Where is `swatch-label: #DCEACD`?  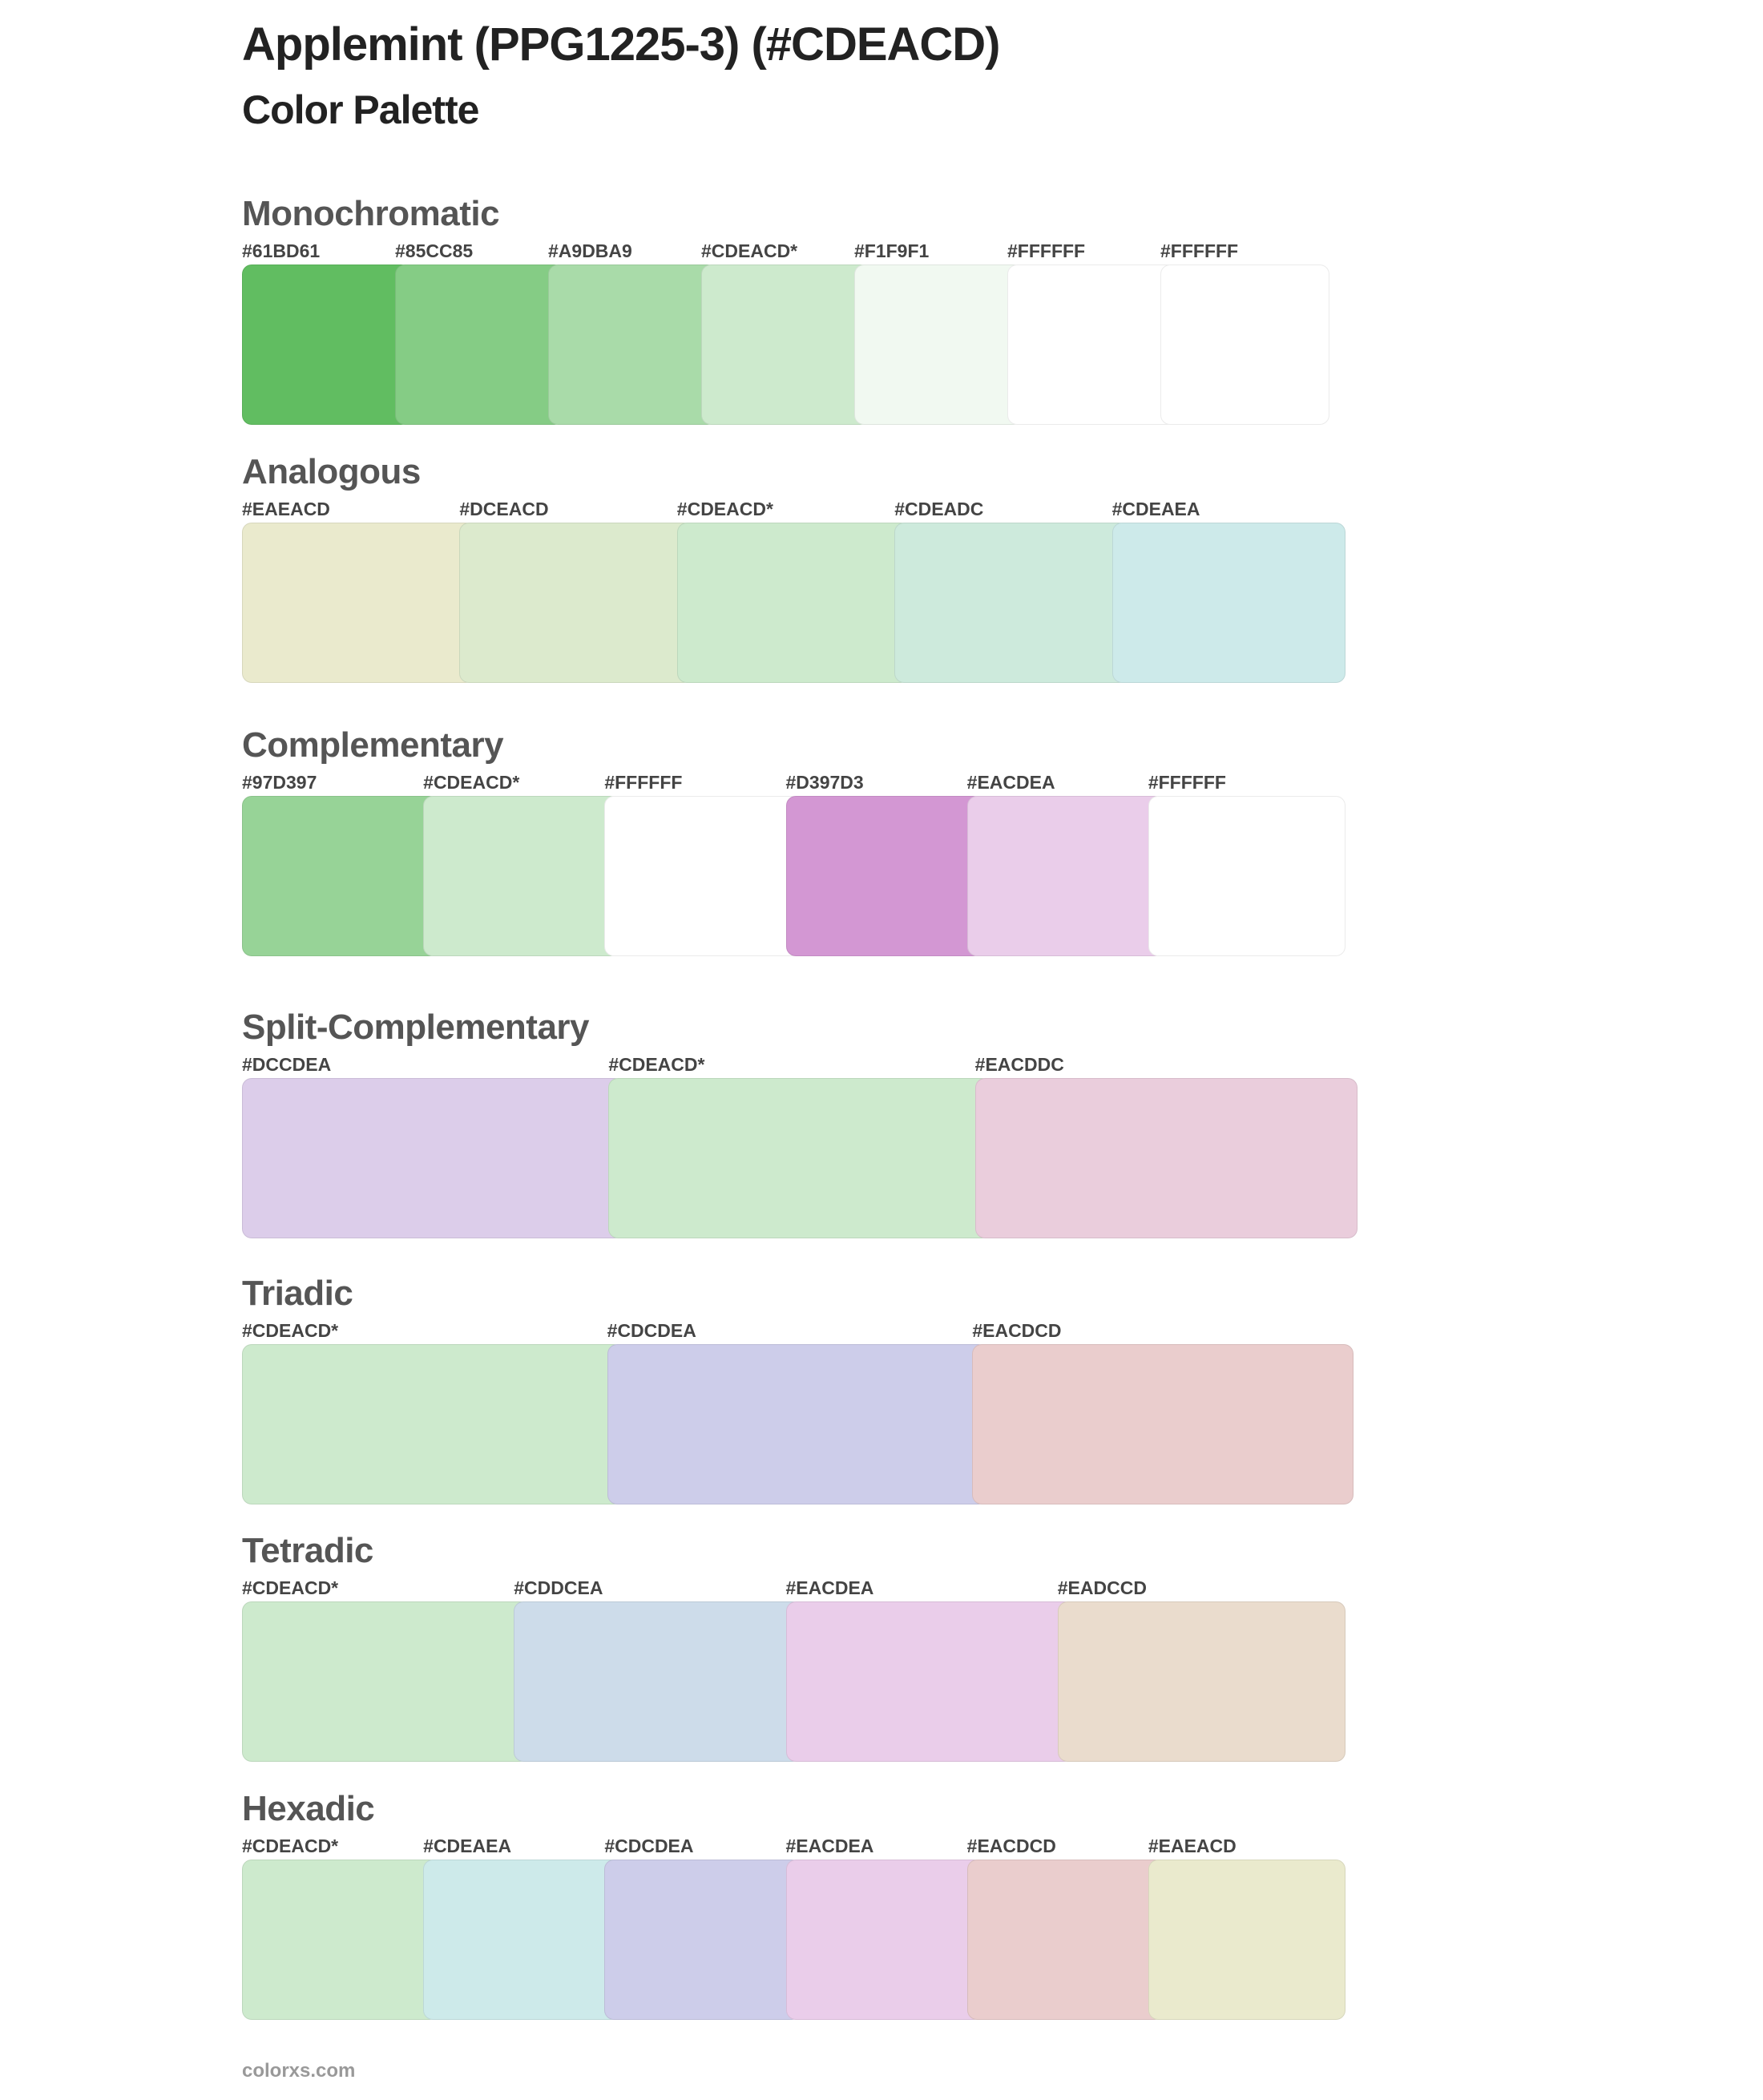 swatch-label: #DCEACD is located at coordinates (504, 509).